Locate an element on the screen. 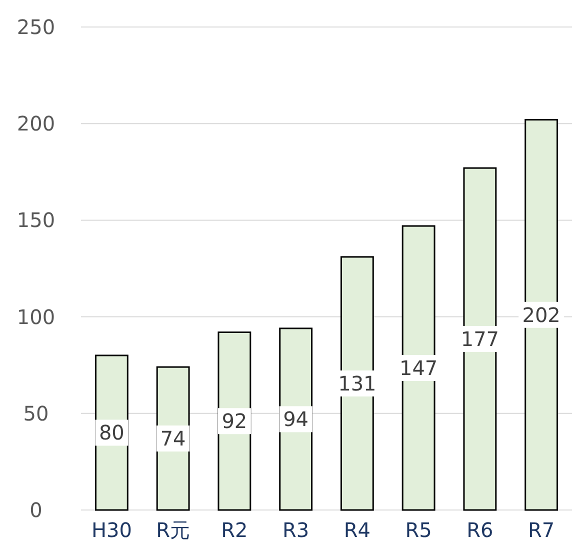 The image size is (573, 549). data-label: 92 is located at coordinates (235, 421).